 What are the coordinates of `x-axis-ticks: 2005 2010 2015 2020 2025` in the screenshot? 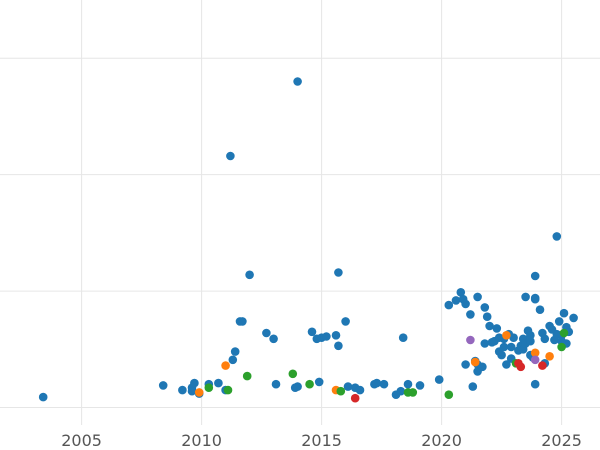 It's located at (321, 440).